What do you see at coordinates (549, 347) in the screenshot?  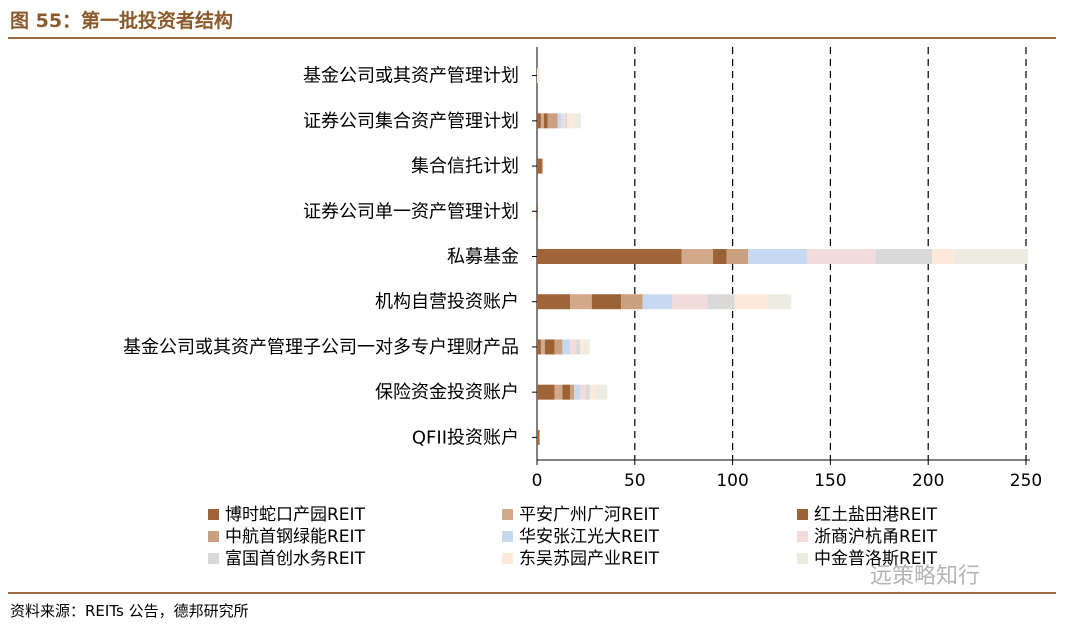 I see `bar-seg-c6-s2` at bounding box center [549, 347].